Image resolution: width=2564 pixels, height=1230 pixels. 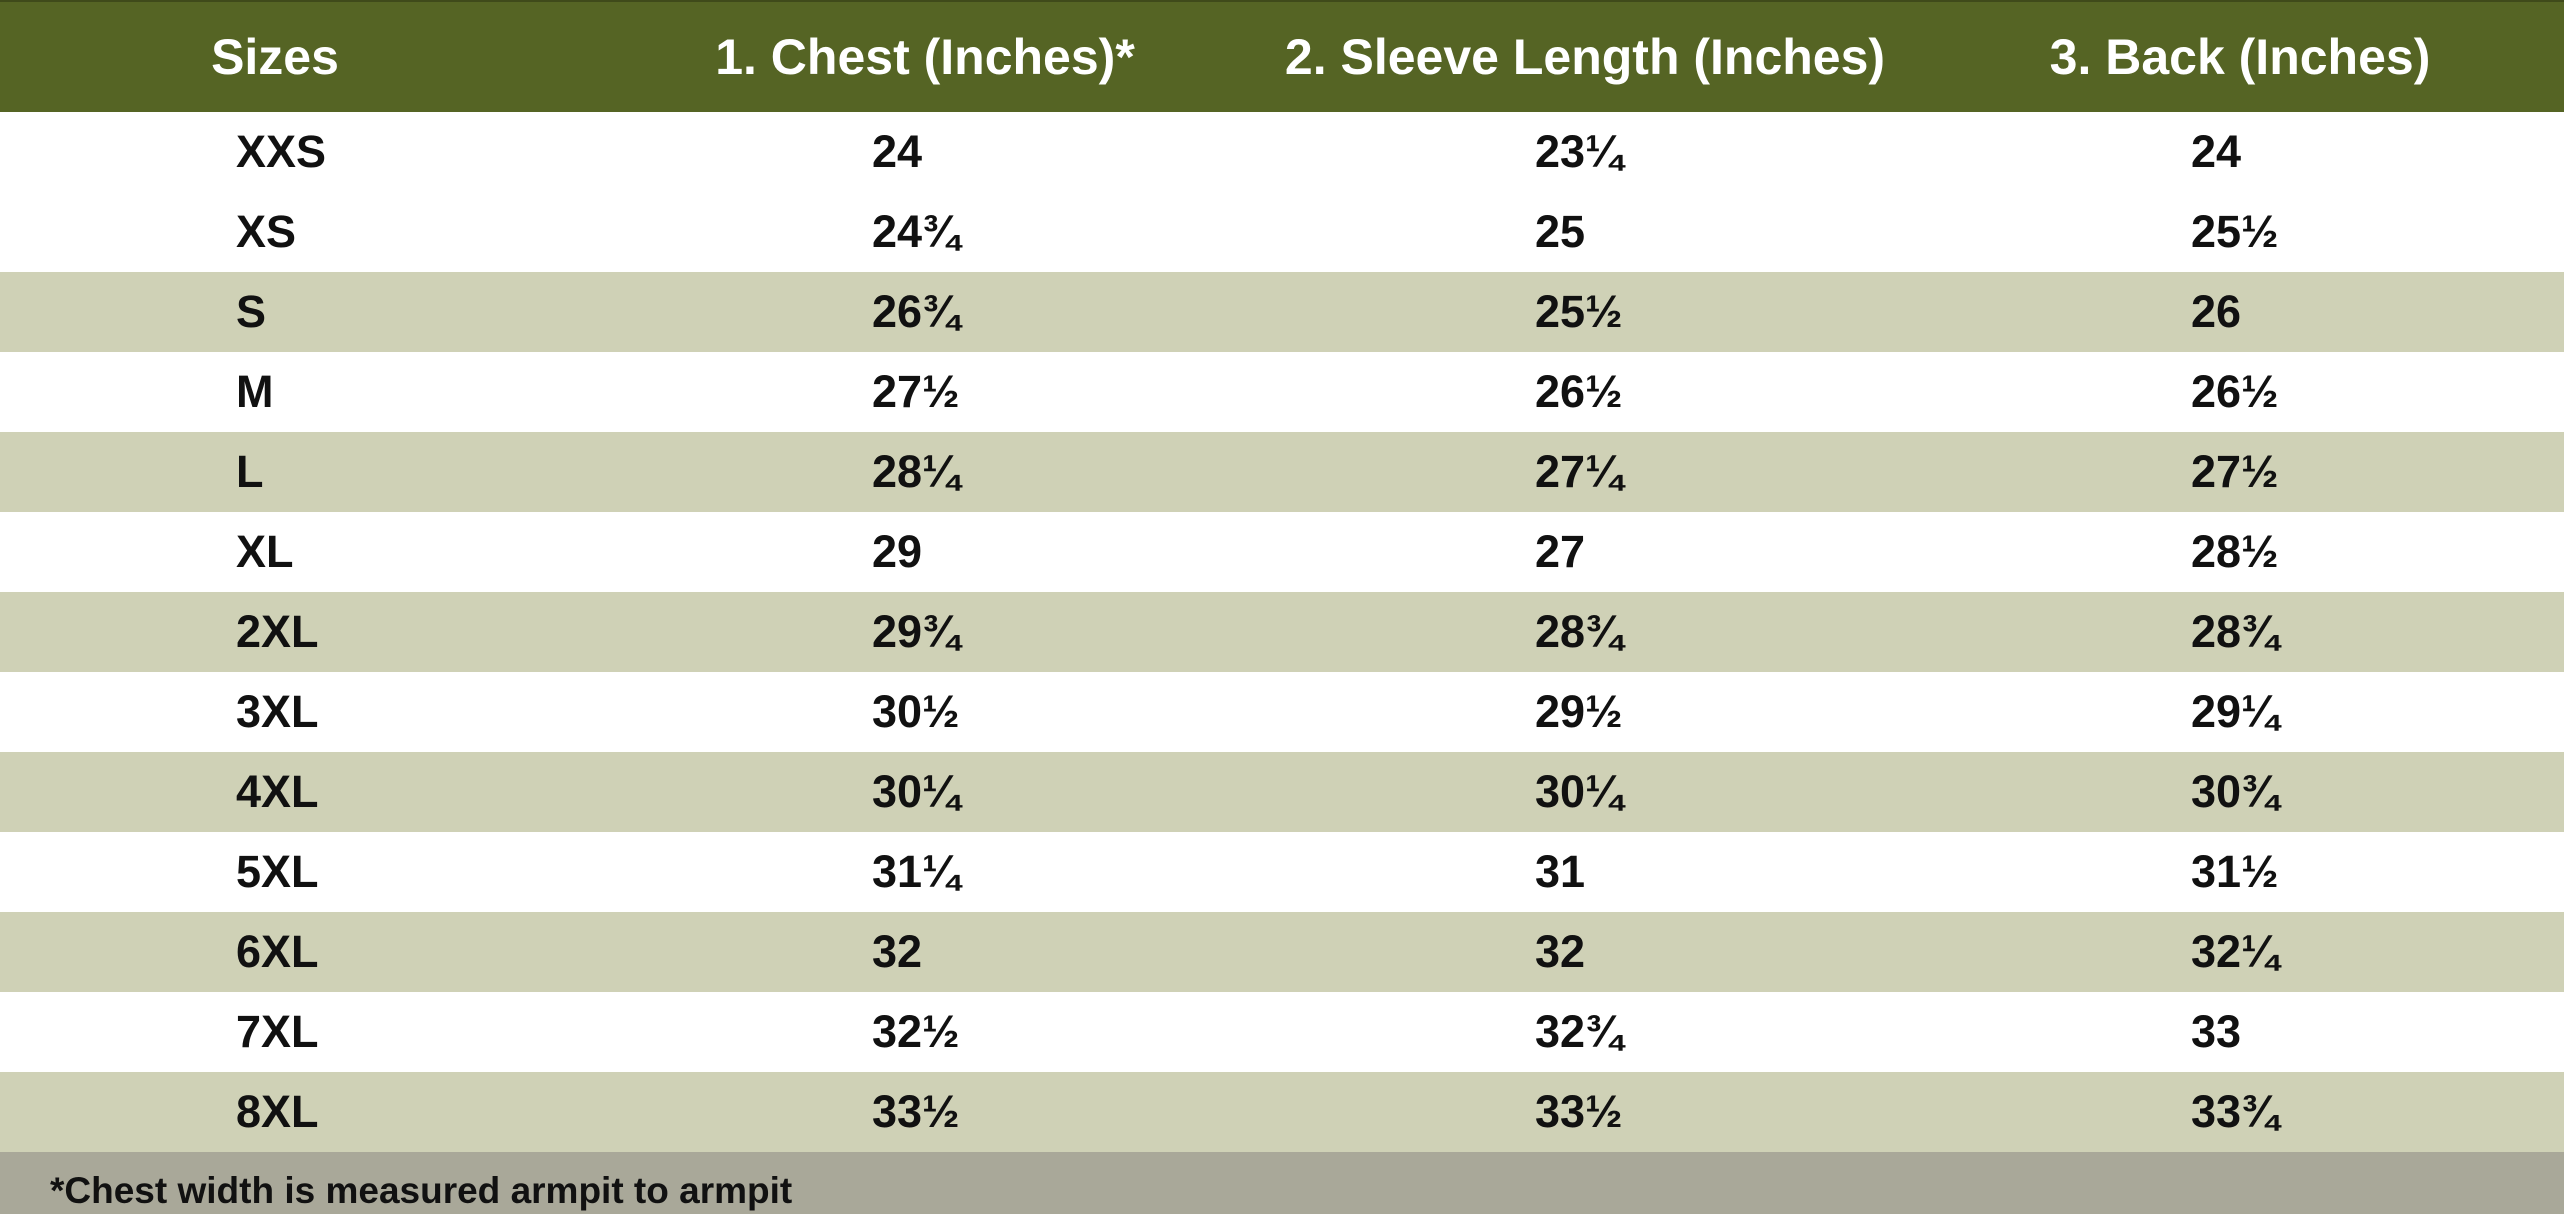 What do you see at coordinates (897, 551) in the screenshot?
I see `chest-cell: 29` at bounding box center [897, 551].